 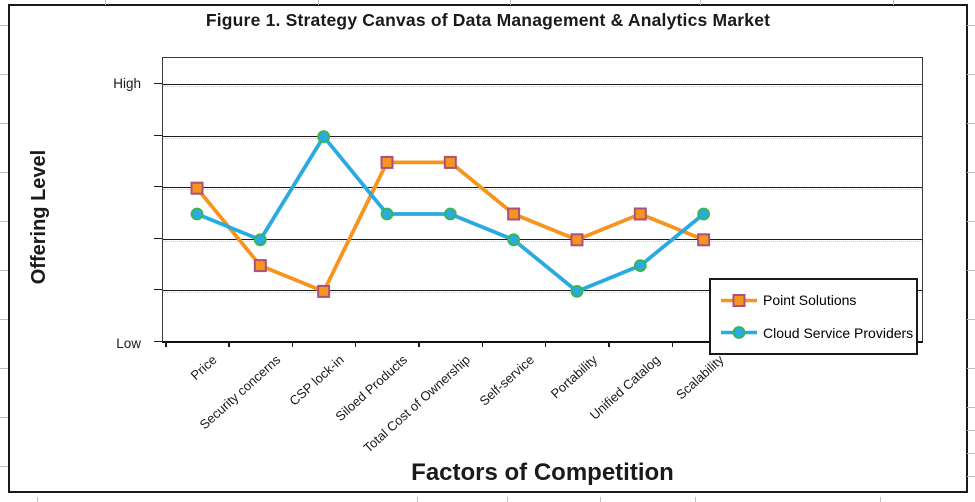 I want to click on legend-swatch-circle-marker-icon, so click(x=739, y=333).